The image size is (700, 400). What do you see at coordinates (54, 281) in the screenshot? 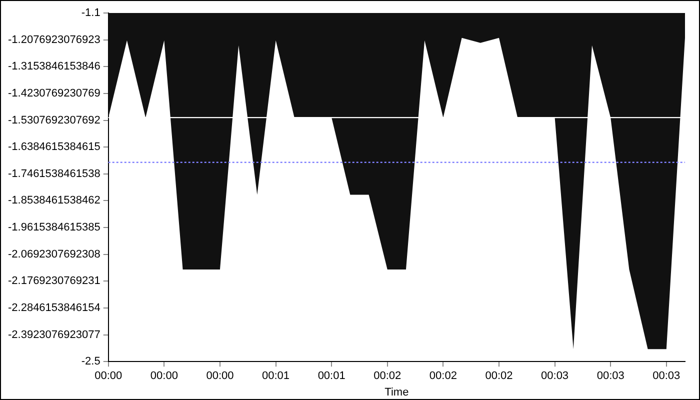
I see `y-tick-label: -2.1769230769231` at bounding box center [54, 281].